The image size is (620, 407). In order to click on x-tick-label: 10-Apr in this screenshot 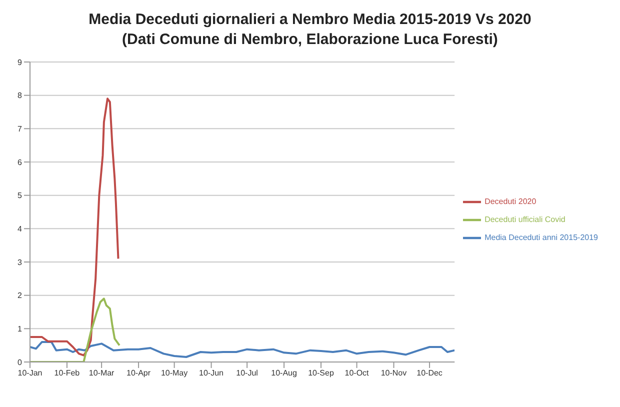, I will do `click(138, 373)`.